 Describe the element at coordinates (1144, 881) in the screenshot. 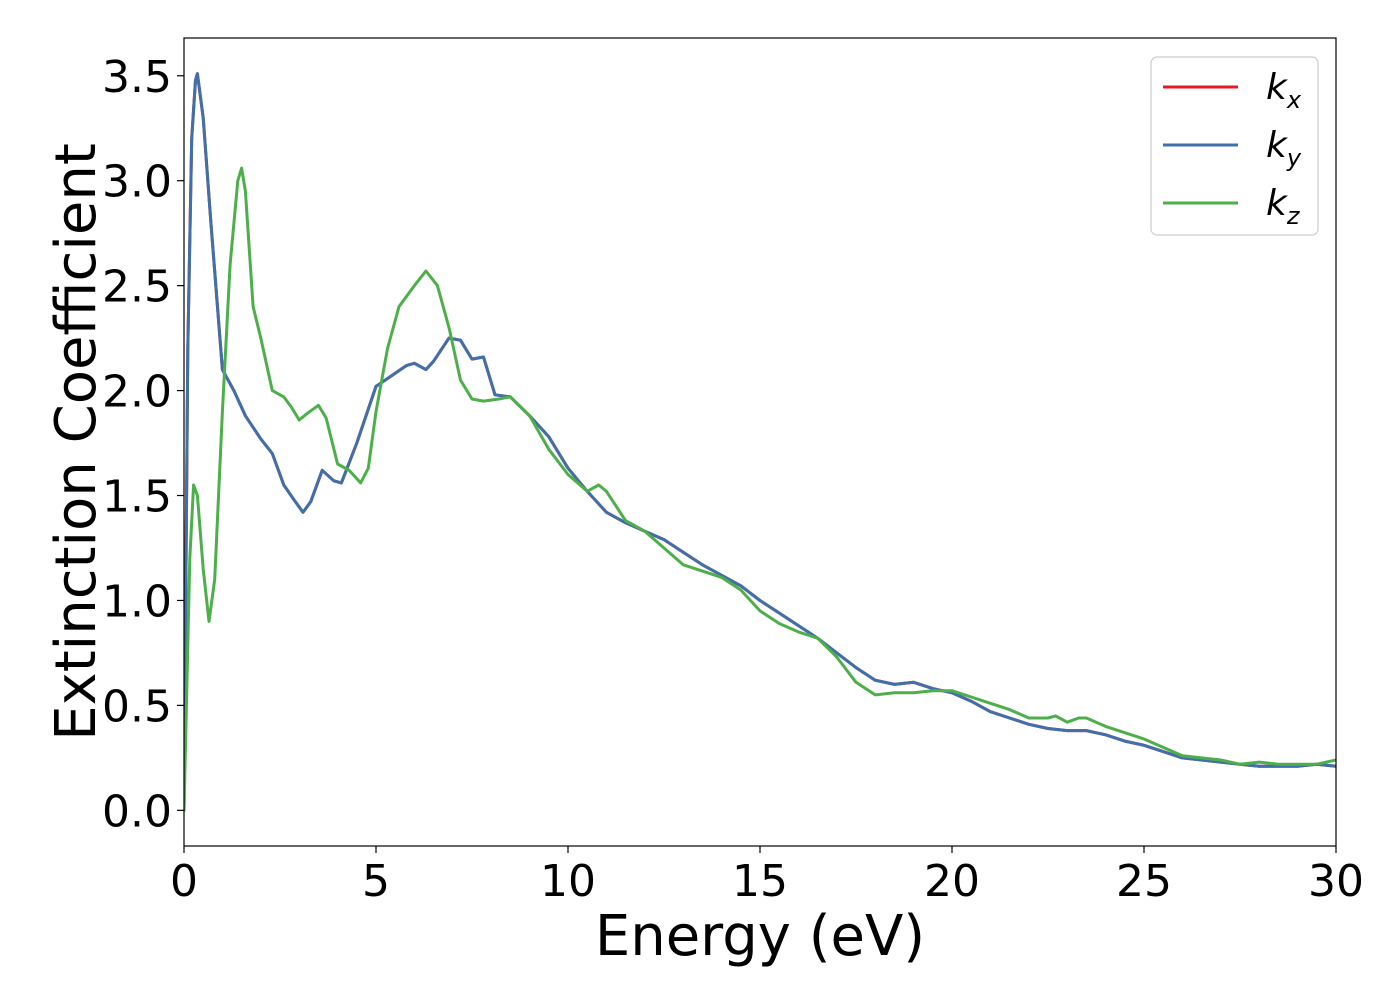

I see `x-tick-label: 25` at that location.